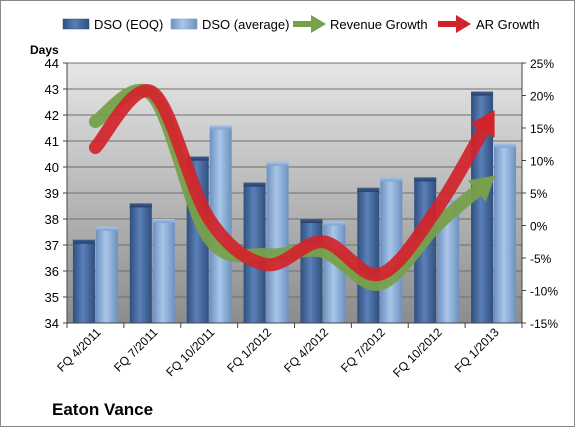 The height and width of the screenshot is (428, 575). What do you see at coordinates (52, 245) in the screenshot?
I see `y-tick-label: 37` at bounding box center [52, 245].